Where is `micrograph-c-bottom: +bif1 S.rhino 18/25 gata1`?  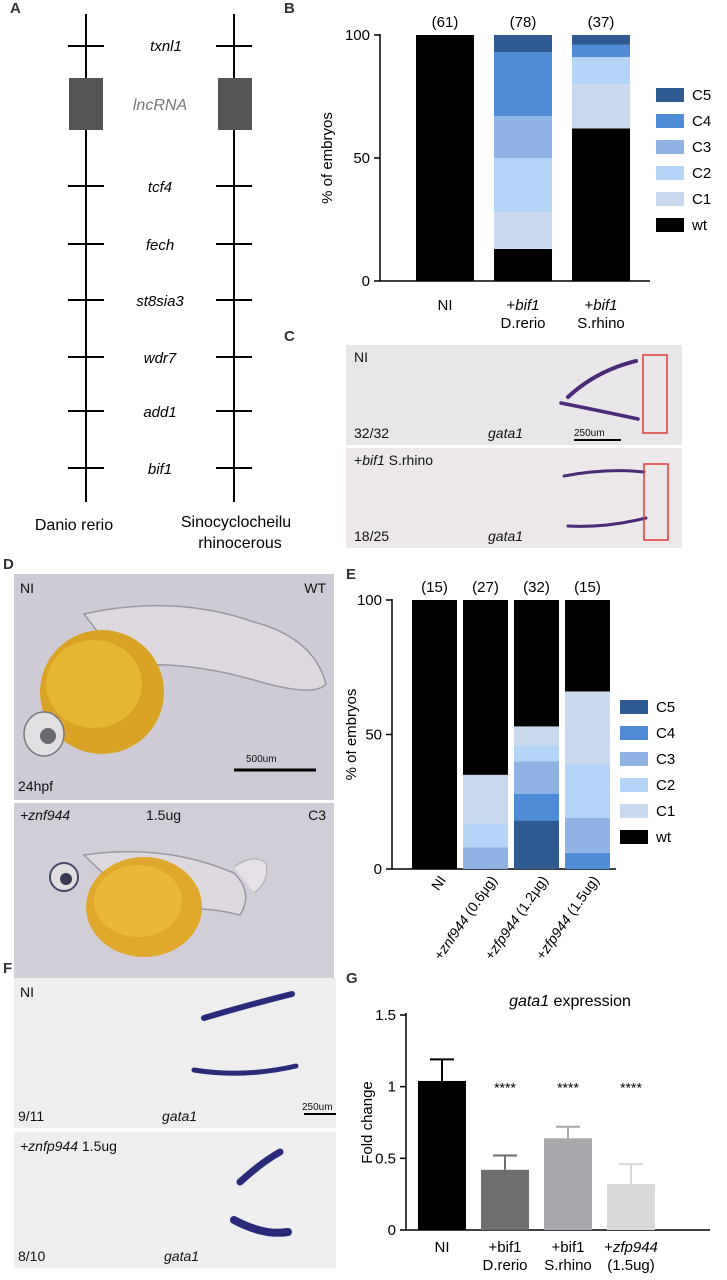
micrograph-c-bottom: +bif1 S.rhino 18/25 gata1 is located at coordinates (514, 498).